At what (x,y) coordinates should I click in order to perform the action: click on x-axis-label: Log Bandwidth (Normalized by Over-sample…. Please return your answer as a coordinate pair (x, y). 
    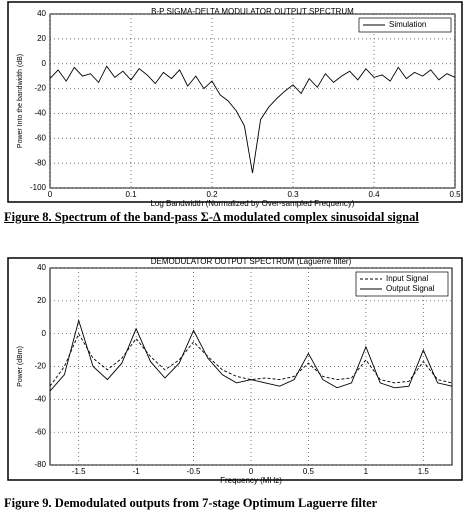
    Looking at the image, I should click on (252, 203).